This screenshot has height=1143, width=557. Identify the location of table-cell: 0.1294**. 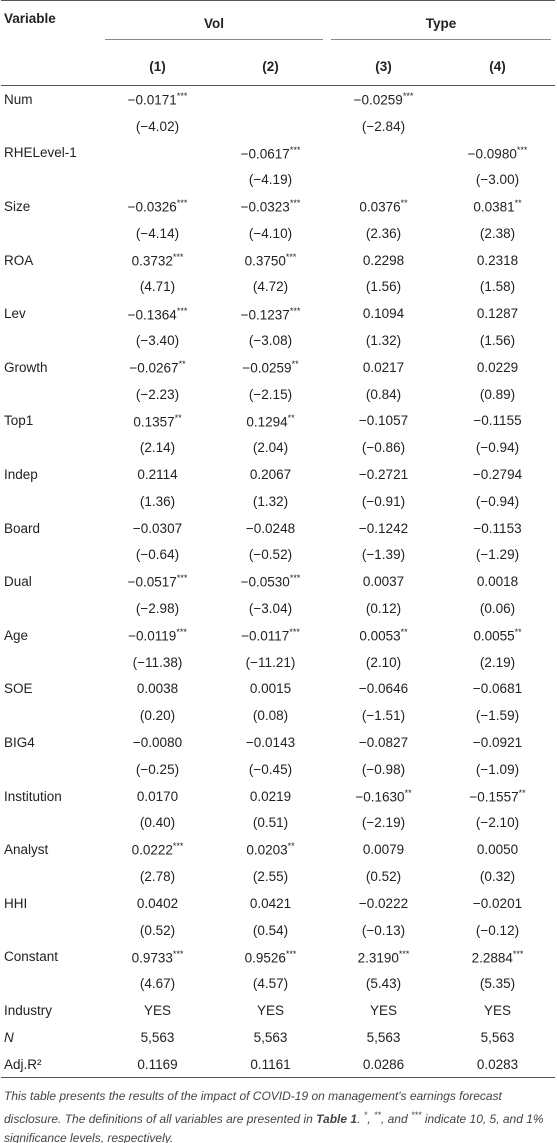
(270, 421).